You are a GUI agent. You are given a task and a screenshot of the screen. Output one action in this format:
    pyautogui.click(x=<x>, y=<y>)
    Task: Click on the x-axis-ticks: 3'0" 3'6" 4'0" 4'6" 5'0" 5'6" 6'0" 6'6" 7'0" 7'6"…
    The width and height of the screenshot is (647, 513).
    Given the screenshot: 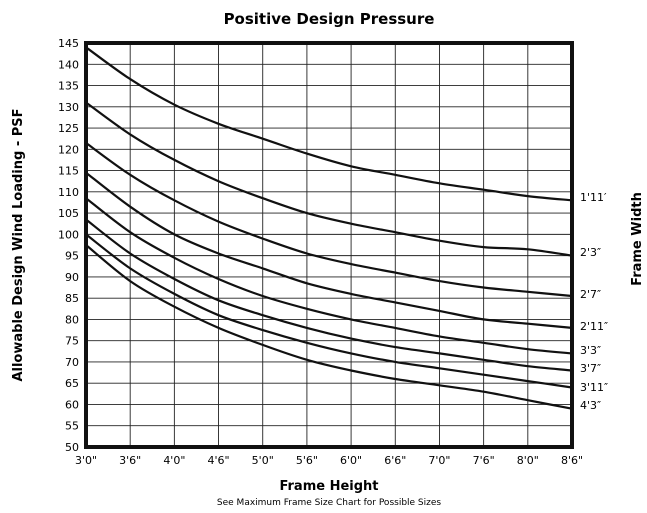 What is the action you would take?
    pyautogui.click(x=329, y=460)
    